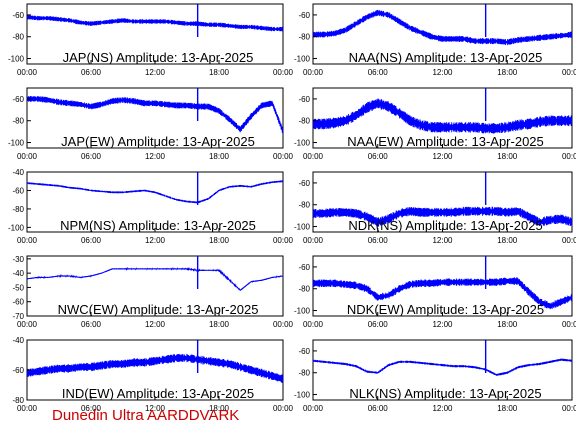 The image size is (576, 432). I want to click on plot-title: NLK(NS) Amplitude: 13-Apr-2025, so click(445, 393).